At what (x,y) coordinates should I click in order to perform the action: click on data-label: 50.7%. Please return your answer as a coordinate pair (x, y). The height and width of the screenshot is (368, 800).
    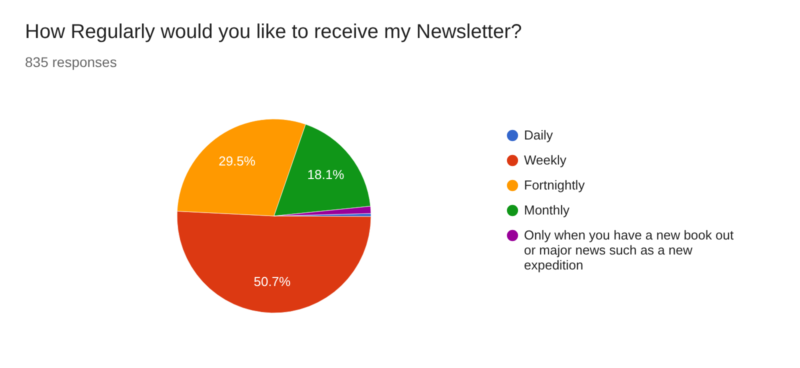
    Looking at the image, I should click on (273, 281).